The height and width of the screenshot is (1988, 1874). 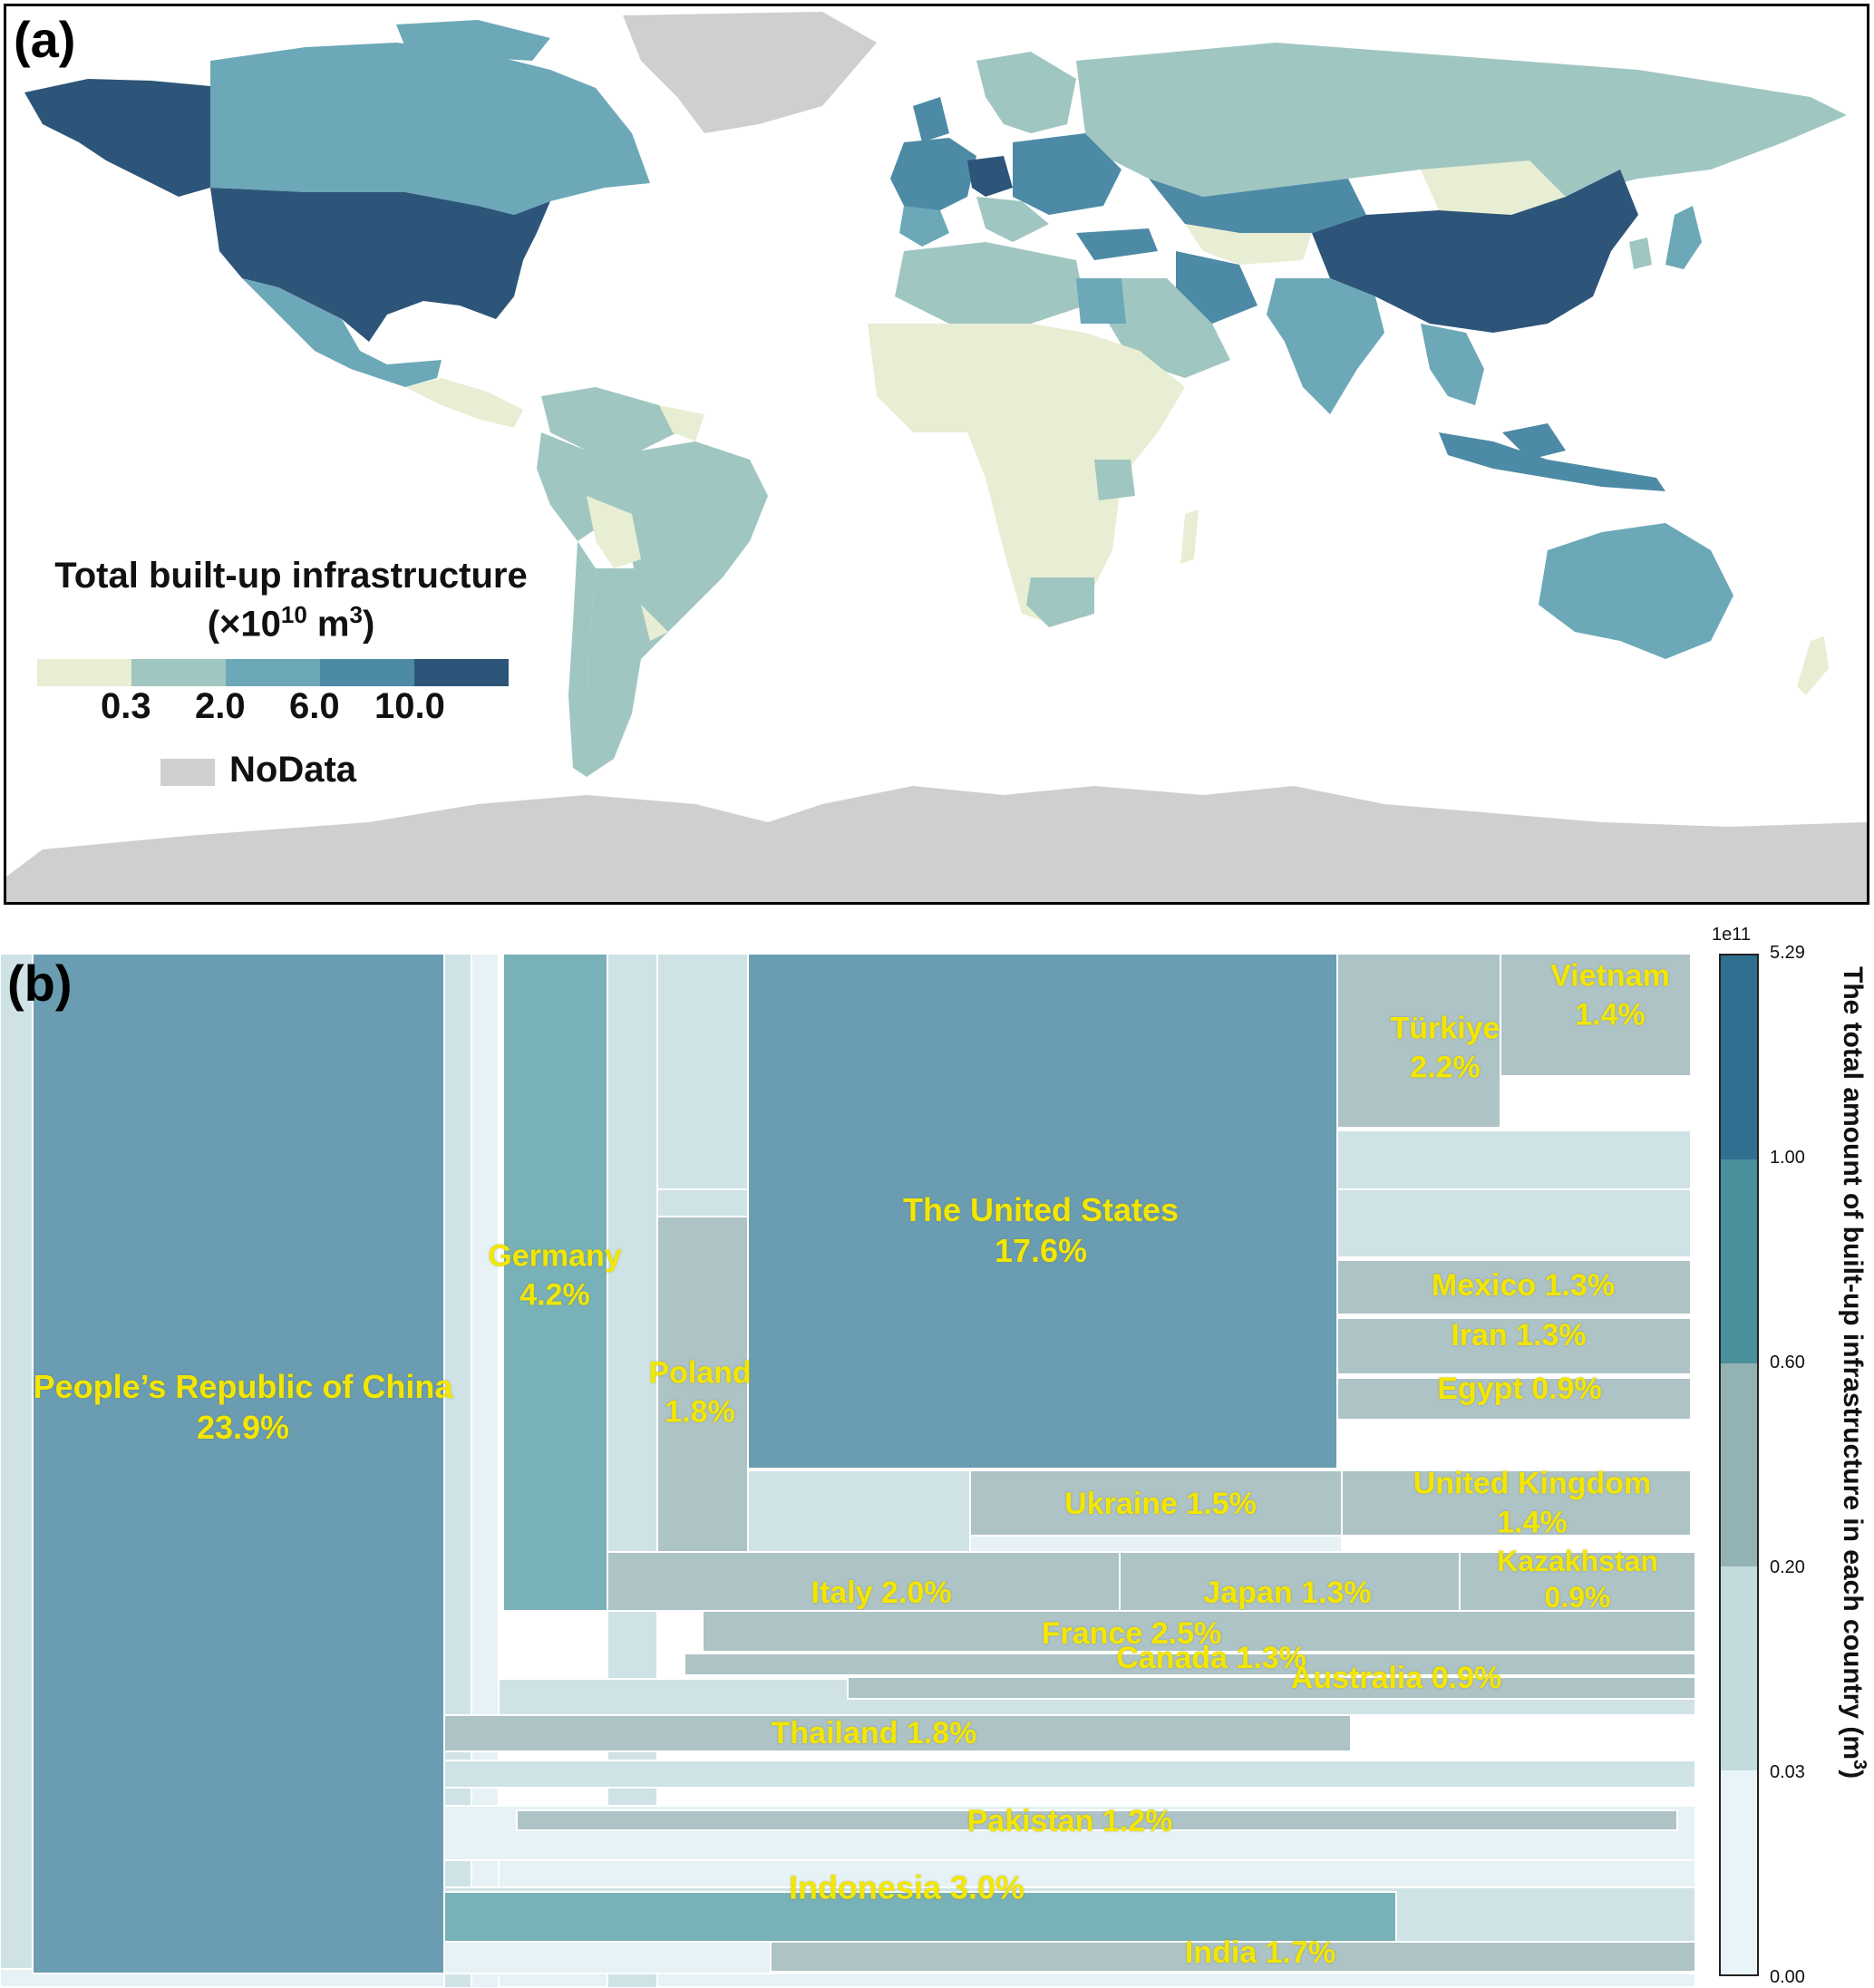 I want to click on treemap-label-name-18: Egypt 0.9%, so click(x=1519, y=1389).